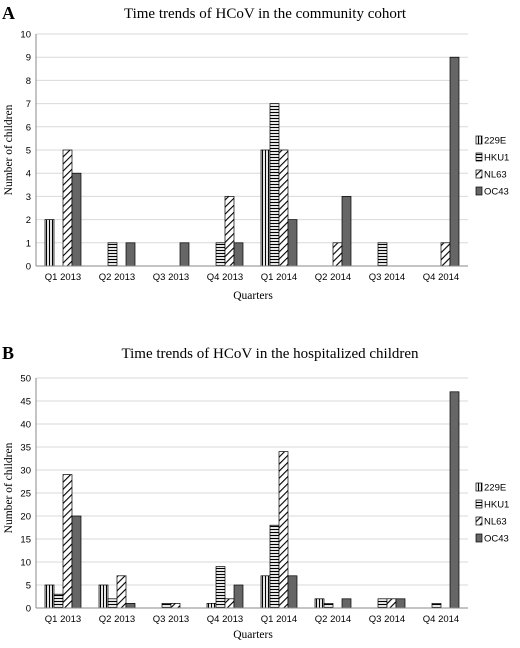 This screenshot has height=648, width=520. I want to click on y-tick-label: 1, so click(28, 243).